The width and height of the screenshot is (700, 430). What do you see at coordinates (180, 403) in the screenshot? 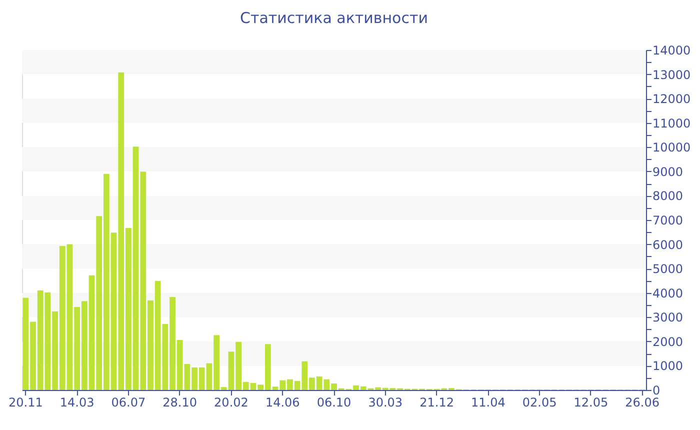
I see `x-tick-label: 28.10` at bounding box center [180, 403].